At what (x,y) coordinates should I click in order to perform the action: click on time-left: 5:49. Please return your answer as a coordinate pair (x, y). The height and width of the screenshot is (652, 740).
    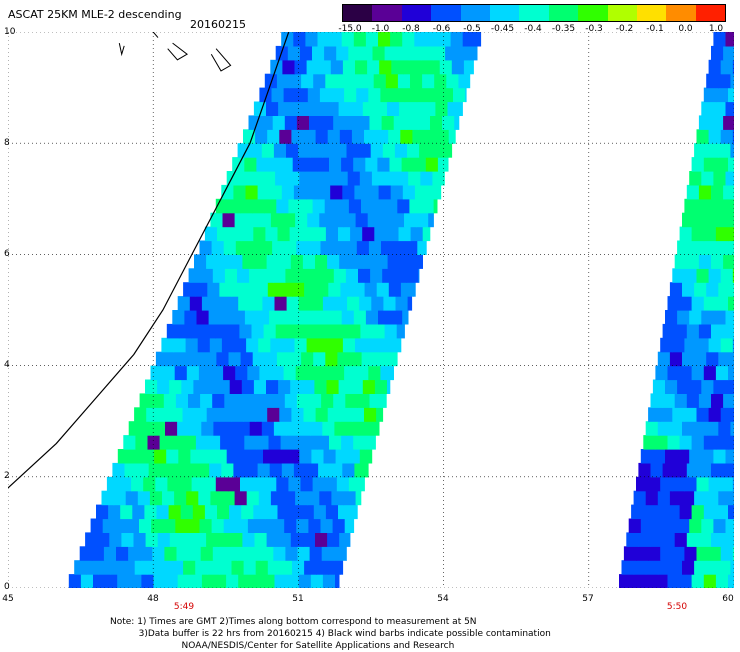
    Looking at the image, I should click on (184, 607).